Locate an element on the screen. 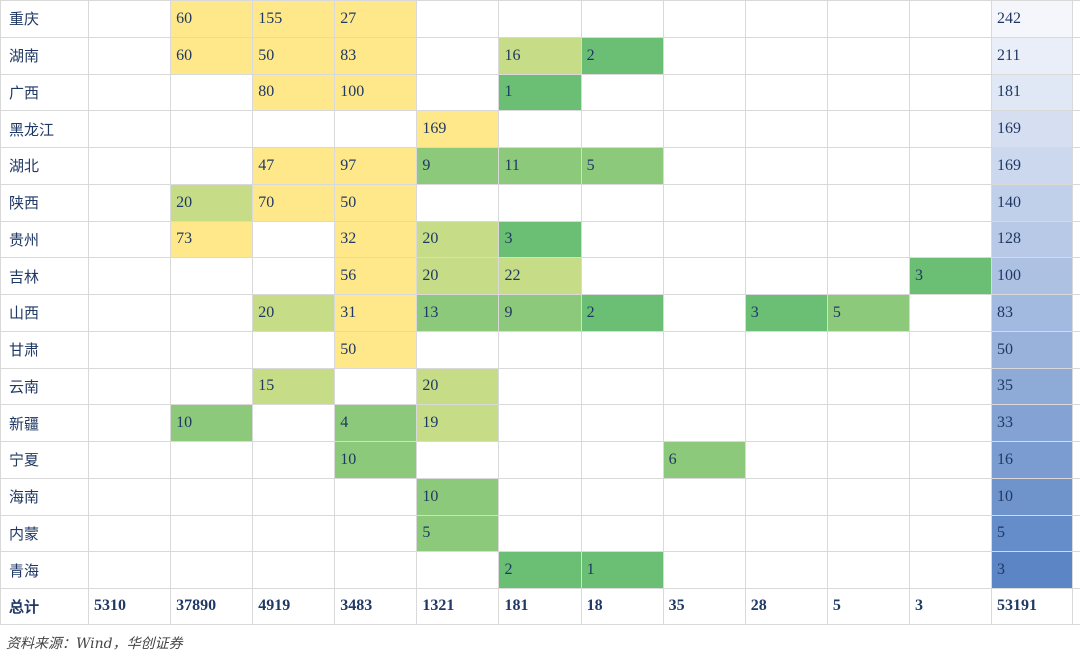 The height and width of the screenshot is (656, 1080). table-cell: 83 is located at coordinates (375, 55).